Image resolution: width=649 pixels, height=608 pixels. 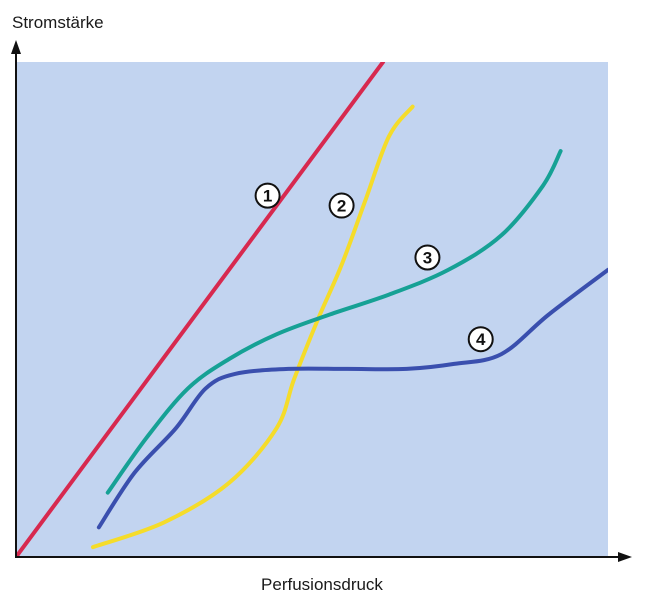 I want to click on y-axis-label: Stromstärke, so click(x=58, y=22).